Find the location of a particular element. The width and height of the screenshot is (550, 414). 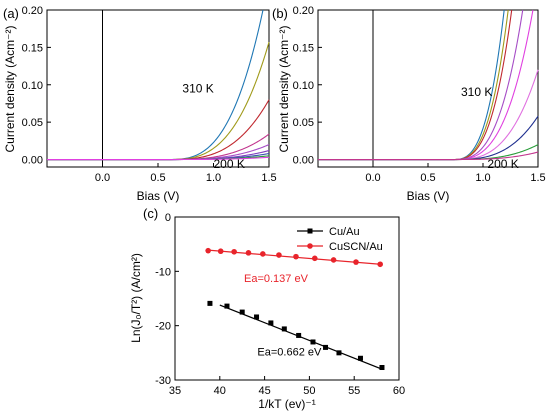

points-c is located at coordinates (295, 309).